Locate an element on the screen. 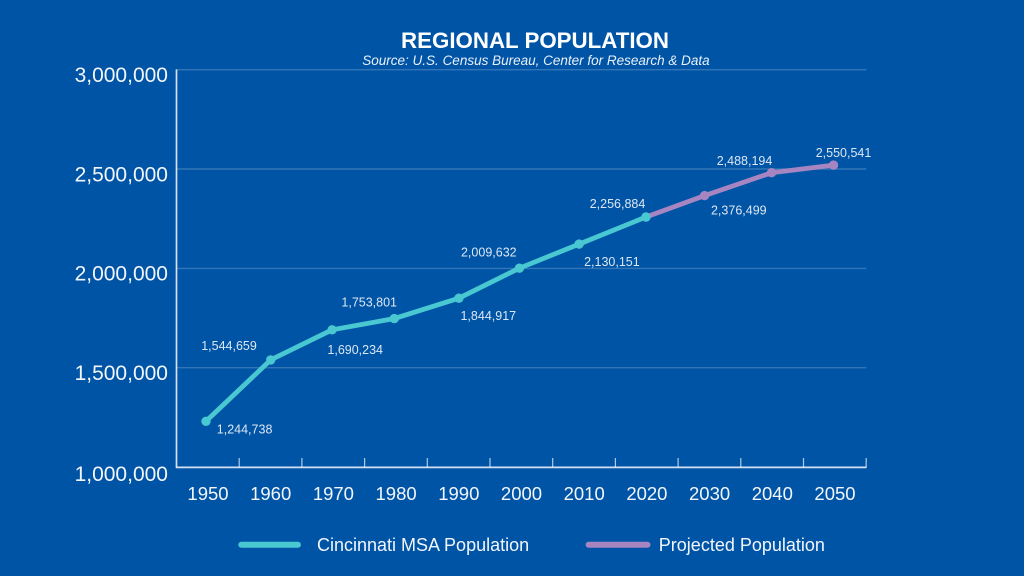 The width and height of the screenshot is (1024, 576). svg-text: 2040 is located at coordinates (772, 493).